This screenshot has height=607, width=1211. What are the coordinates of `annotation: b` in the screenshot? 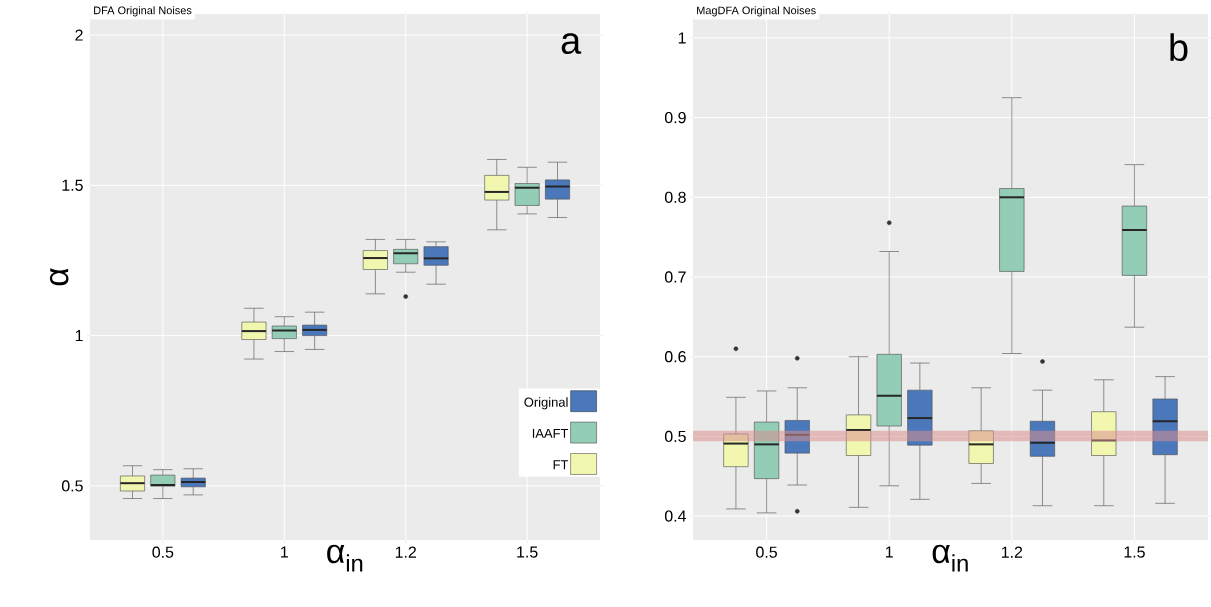 It's located at (1179, 47).